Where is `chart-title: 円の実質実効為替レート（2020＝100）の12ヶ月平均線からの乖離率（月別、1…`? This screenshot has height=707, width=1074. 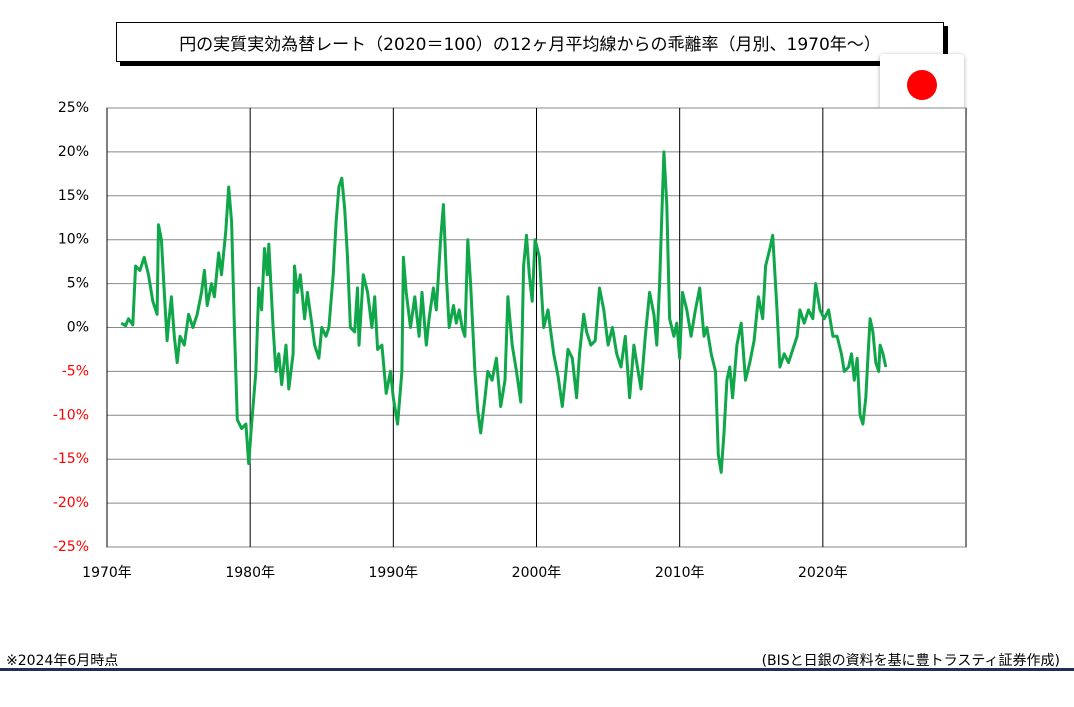
chart-title: 円の実質実効為替レート（2020＝100）の12ヶ月平均線からの乖離率（月別、1… is located at coordinates (530, 42).